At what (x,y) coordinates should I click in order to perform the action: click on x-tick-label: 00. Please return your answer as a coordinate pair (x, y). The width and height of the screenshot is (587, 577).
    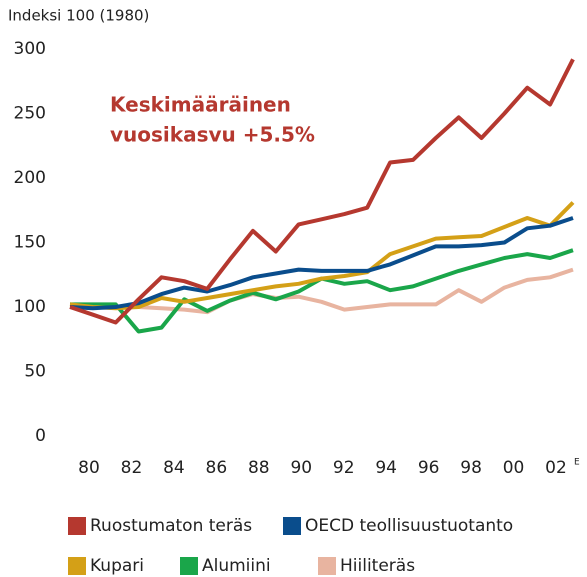
    Looking at the image, I should click on (514, 468).